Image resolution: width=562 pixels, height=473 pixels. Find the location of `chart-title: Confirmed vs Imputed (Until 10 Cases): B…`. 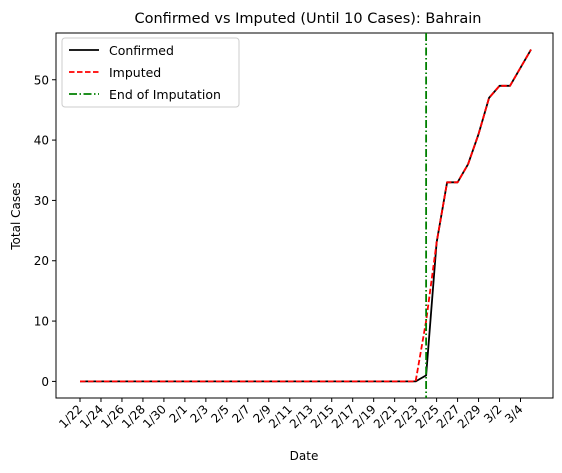

chart-title: Confirmed vs Imputed (Until 10 Cases): B… is located at coordinates (308, 19).